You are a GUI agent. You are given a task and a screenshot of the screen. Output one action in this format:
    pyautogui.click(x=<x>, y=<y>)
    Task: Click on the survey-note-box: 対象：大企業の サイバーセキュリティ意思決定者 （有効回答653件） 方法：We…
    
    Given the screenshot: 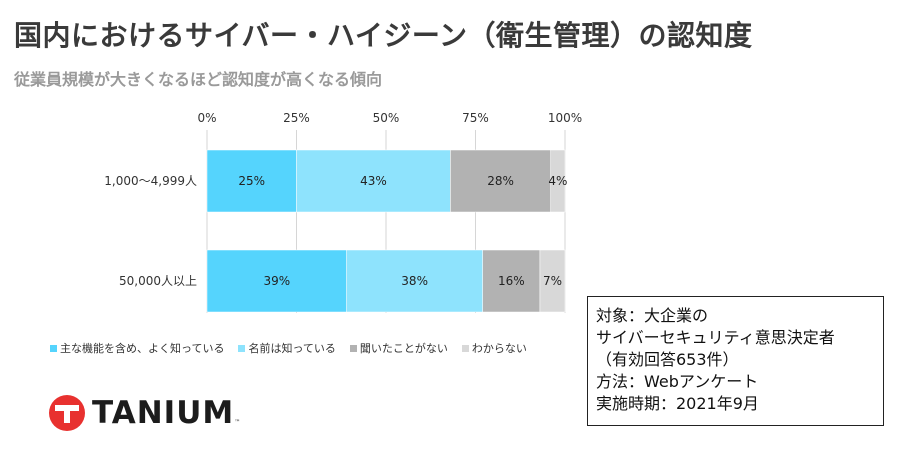 What is the action you would take?
    pyautogui.click(x=735, y=361)
    